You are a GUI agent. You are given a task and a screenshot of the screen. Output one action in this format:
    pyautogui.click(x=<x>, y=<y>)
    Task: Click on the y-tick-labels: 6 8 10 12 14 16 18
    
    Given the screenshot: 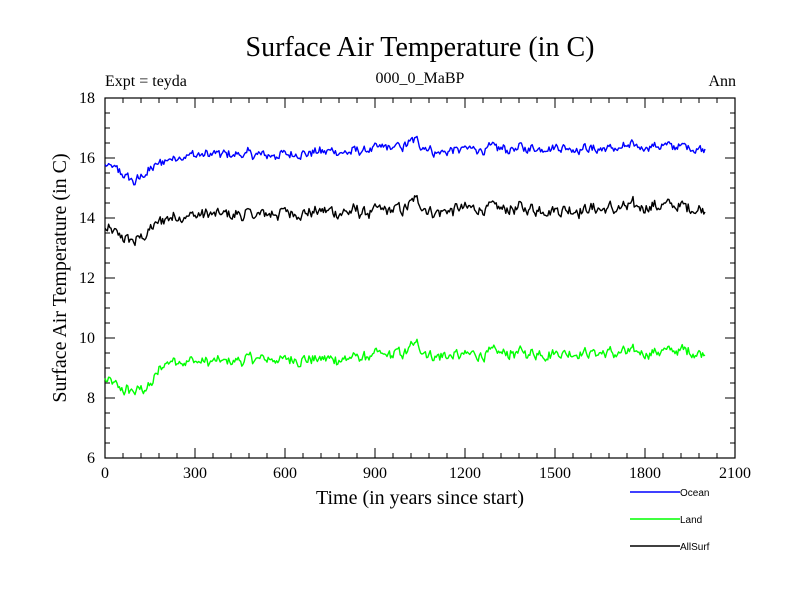 What is the action you would take?
    pyautogui.click(x=87, y=278)
    